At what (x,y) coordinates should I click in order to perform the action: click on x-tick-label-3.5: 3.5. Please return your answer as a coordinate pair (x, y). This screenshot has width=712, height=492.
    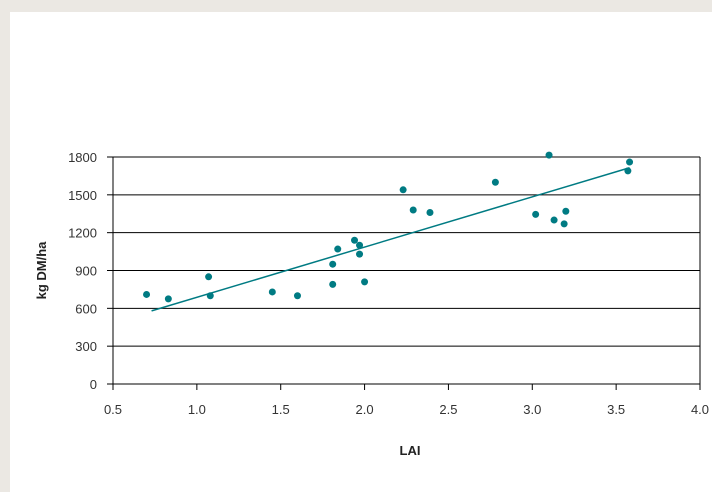
    Looking at the image, I should click on (616, 409).